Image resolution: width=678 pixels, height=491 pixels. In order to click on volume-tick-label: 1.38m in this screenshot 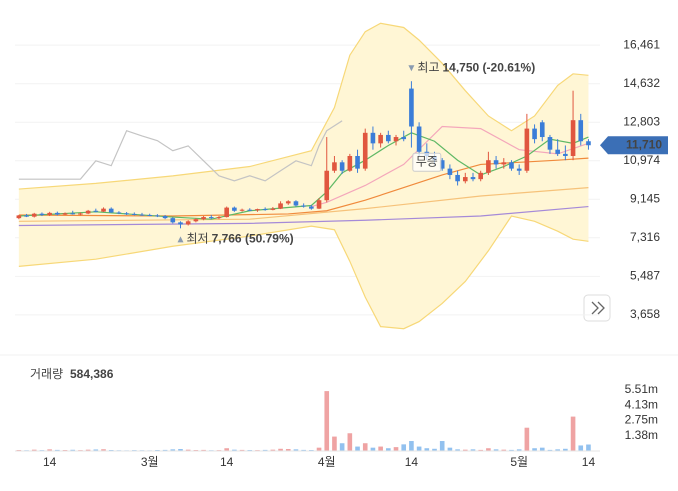, I will do `click(641, 435)`.